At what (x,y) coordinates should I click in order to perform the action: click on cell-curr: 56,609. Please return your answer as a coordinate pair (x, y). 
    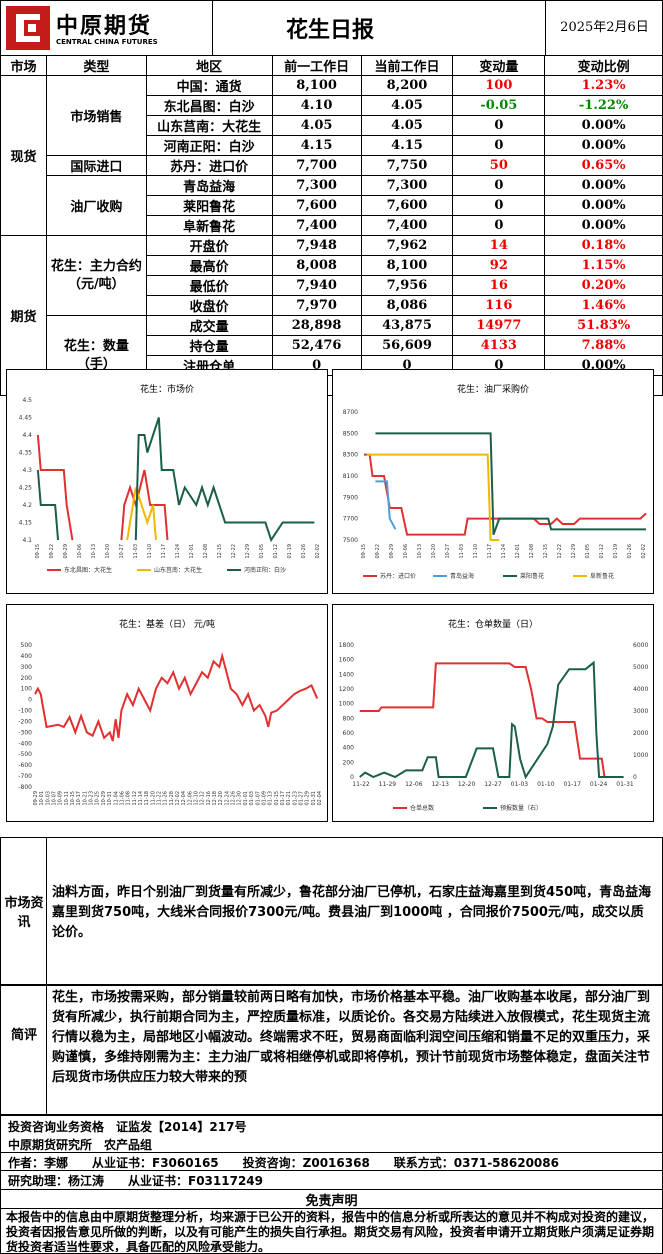
    Looking at the image, I should click on (407, 345).